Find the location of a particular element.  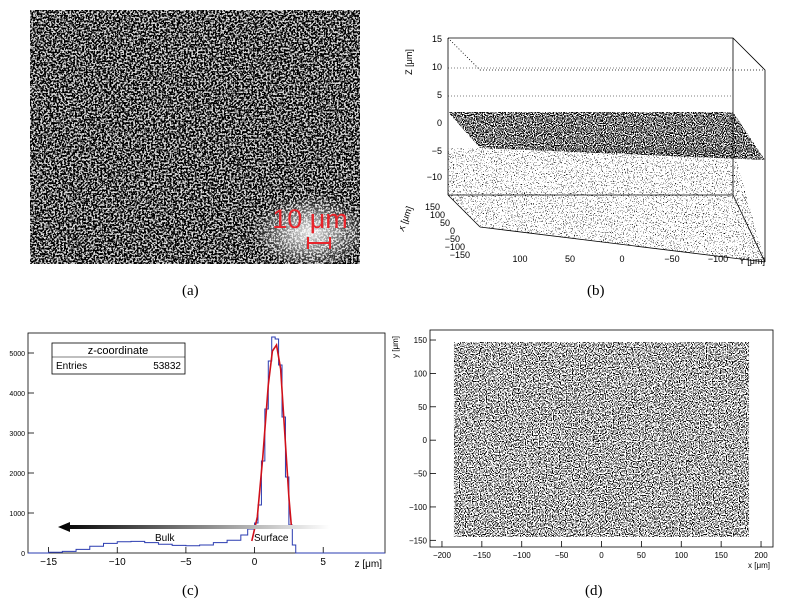

y-axis-label: Y [μm] is located at coordinates (752, 261).